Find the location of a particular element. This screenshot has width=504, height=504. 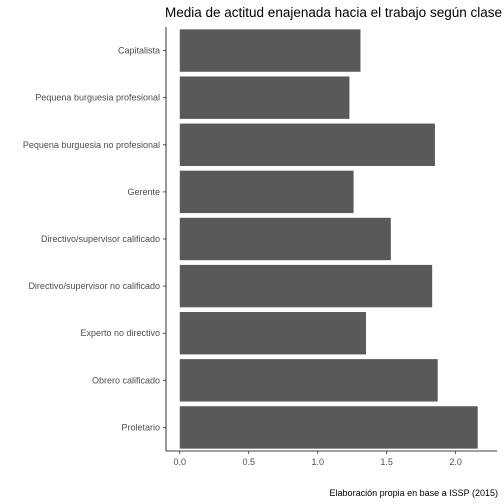

x-axis: 0.0 0.5 1.0 1.5 2.0 is located at coordinates (318, 459).